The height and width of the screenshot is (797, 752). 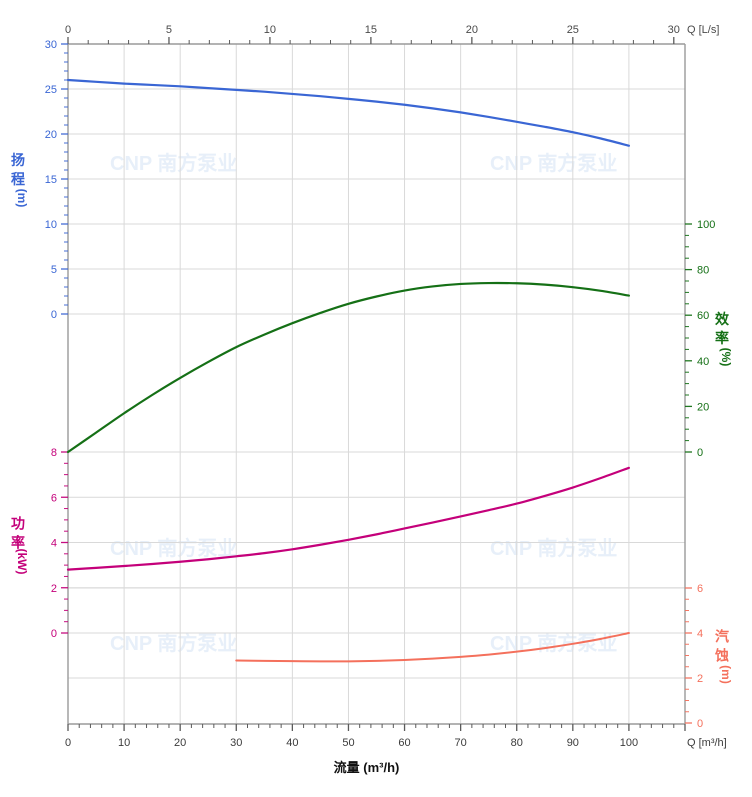 What do you see at coordinates (706, 225) in the screenshot?
I see `axis-efficiency-tick-label: 100` at bounding box center [706, 225].